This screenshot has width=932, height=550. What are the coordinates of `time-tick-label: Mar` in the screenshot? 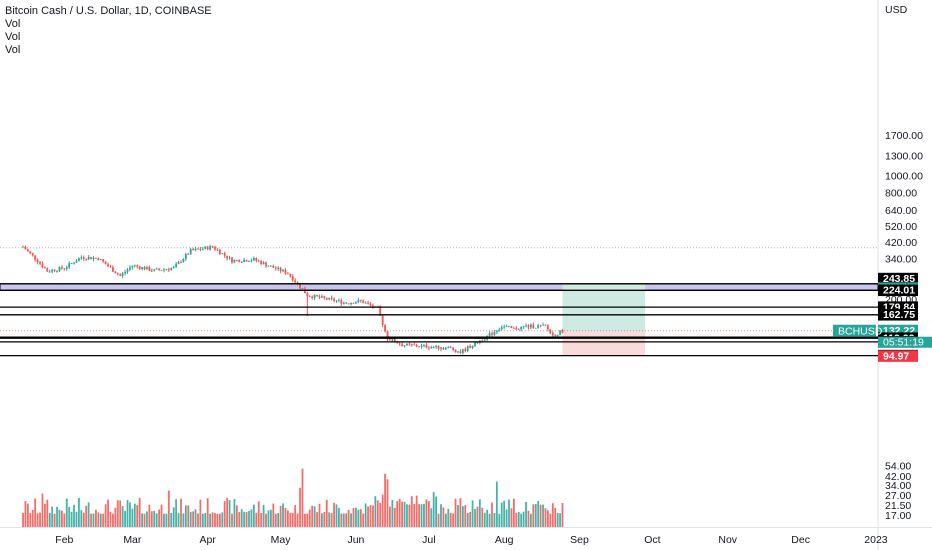 It's located at (132, 540).